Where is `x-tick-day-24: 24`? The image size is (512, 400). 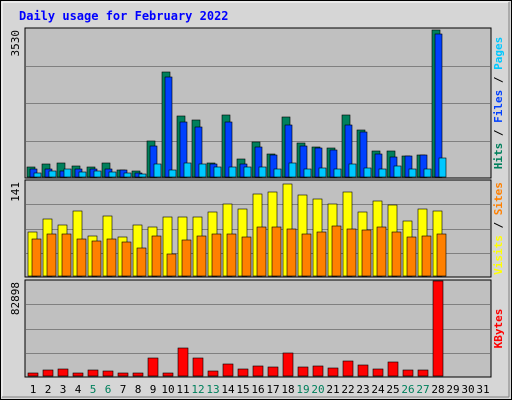
x-tick-day-24: 24 is located at coordinates (378, 389).